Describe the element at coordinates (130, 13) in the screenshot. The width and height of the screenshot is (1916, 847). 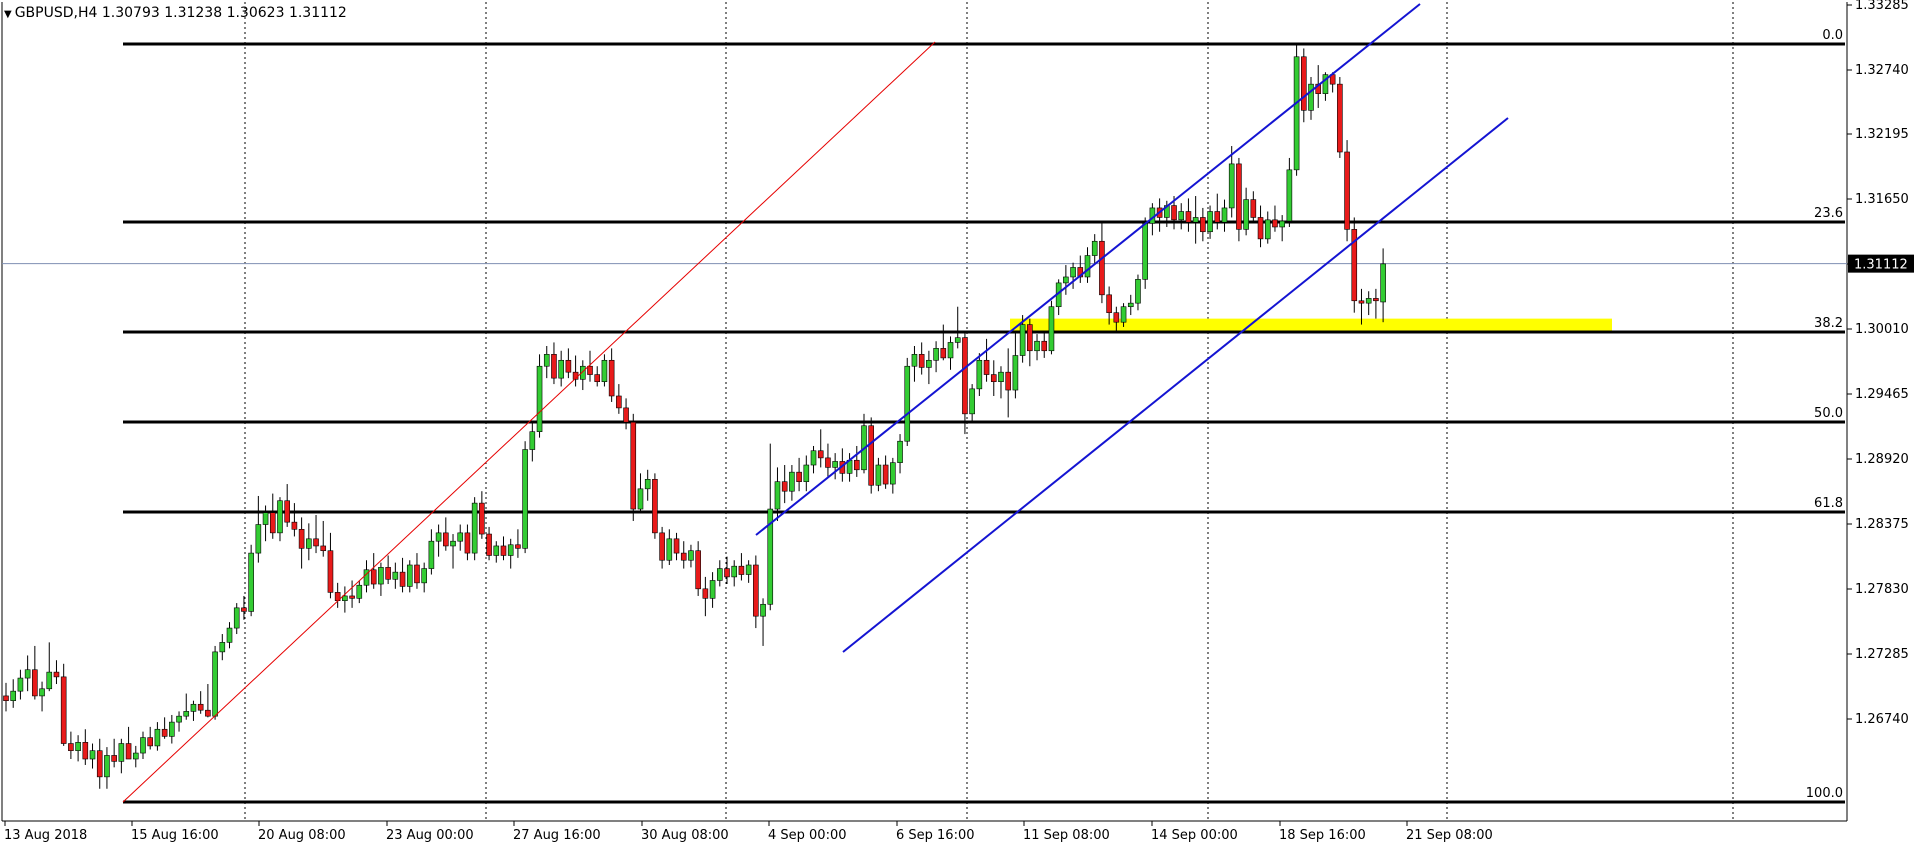
I see `open-value: 1.30793` at that location.